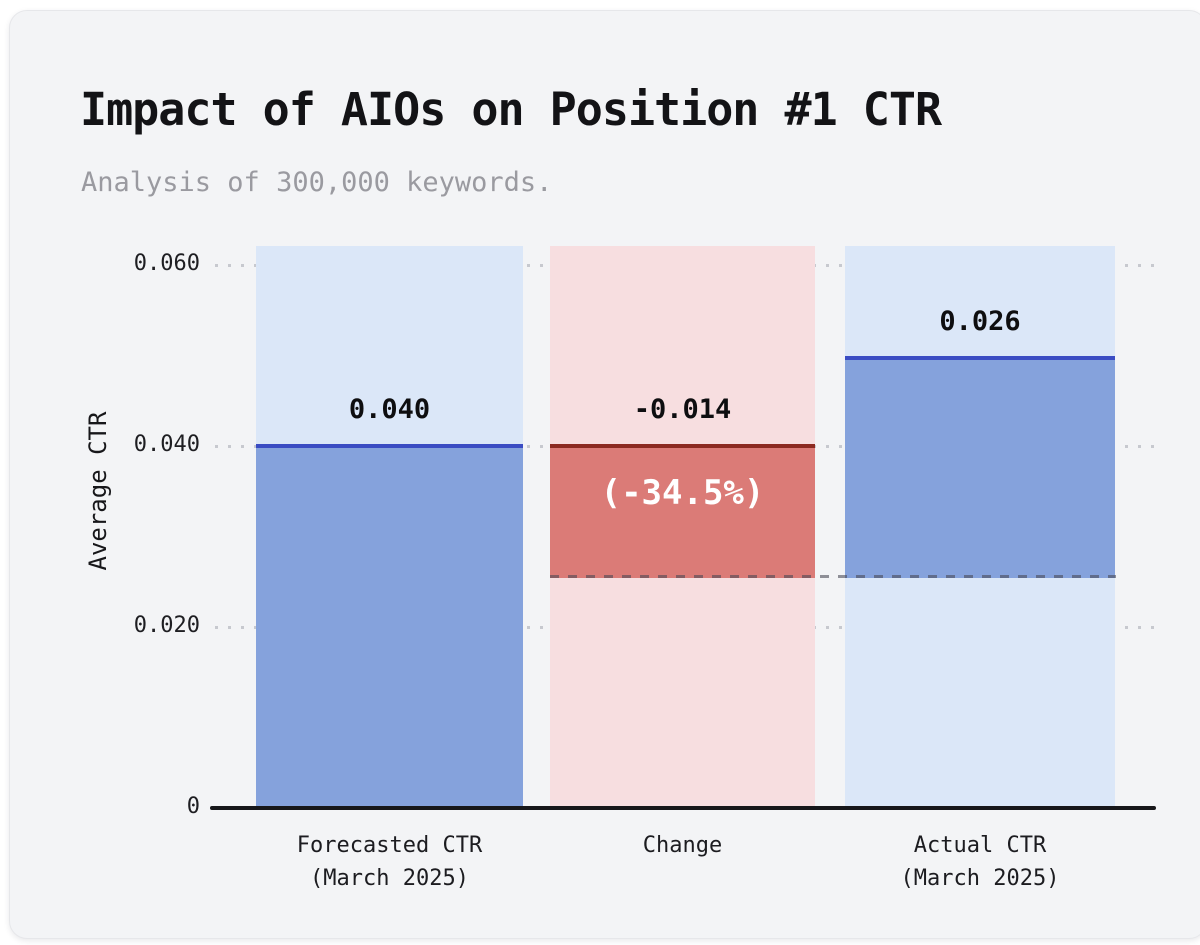 This screenshot has width=1200, height=945. Describe the element at coordinates (166, 625) in the screenshot. I see `y-tick-0-020: 0.020` at that location.